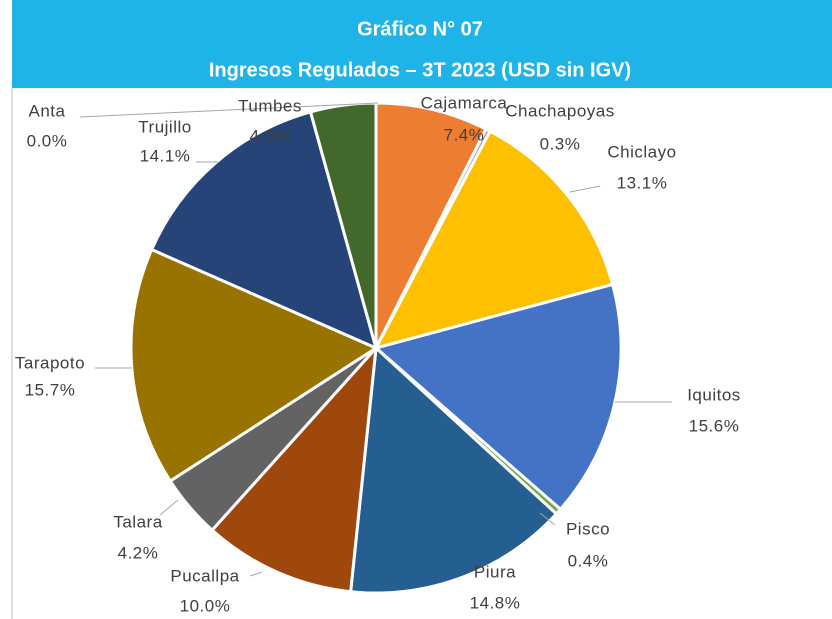  What do you see at coordinates (464, 134) in the screenshot?
I see `value-label: 7.4%` at bounding box center [464, 134].